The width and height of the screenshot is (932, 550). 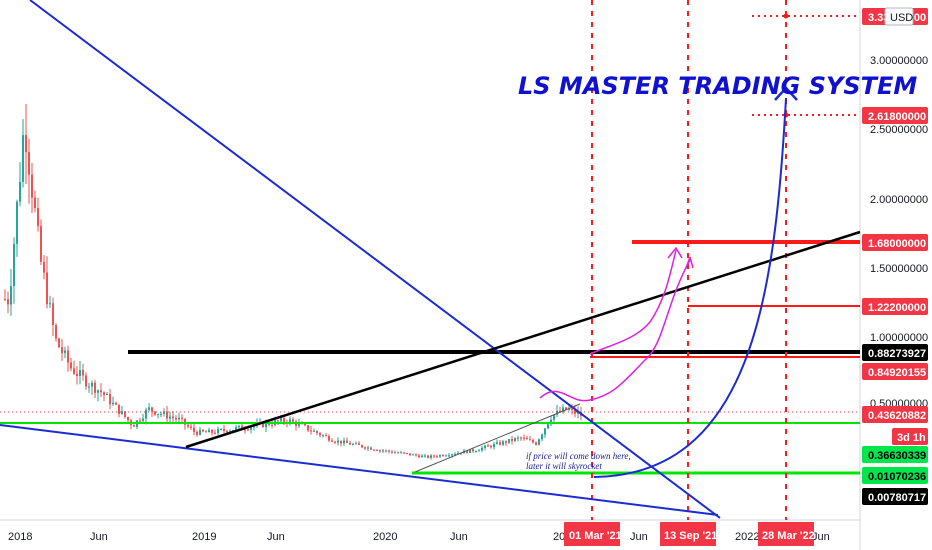 I want to click on price-tag: 2.61800000, so click(x=895, y=115).